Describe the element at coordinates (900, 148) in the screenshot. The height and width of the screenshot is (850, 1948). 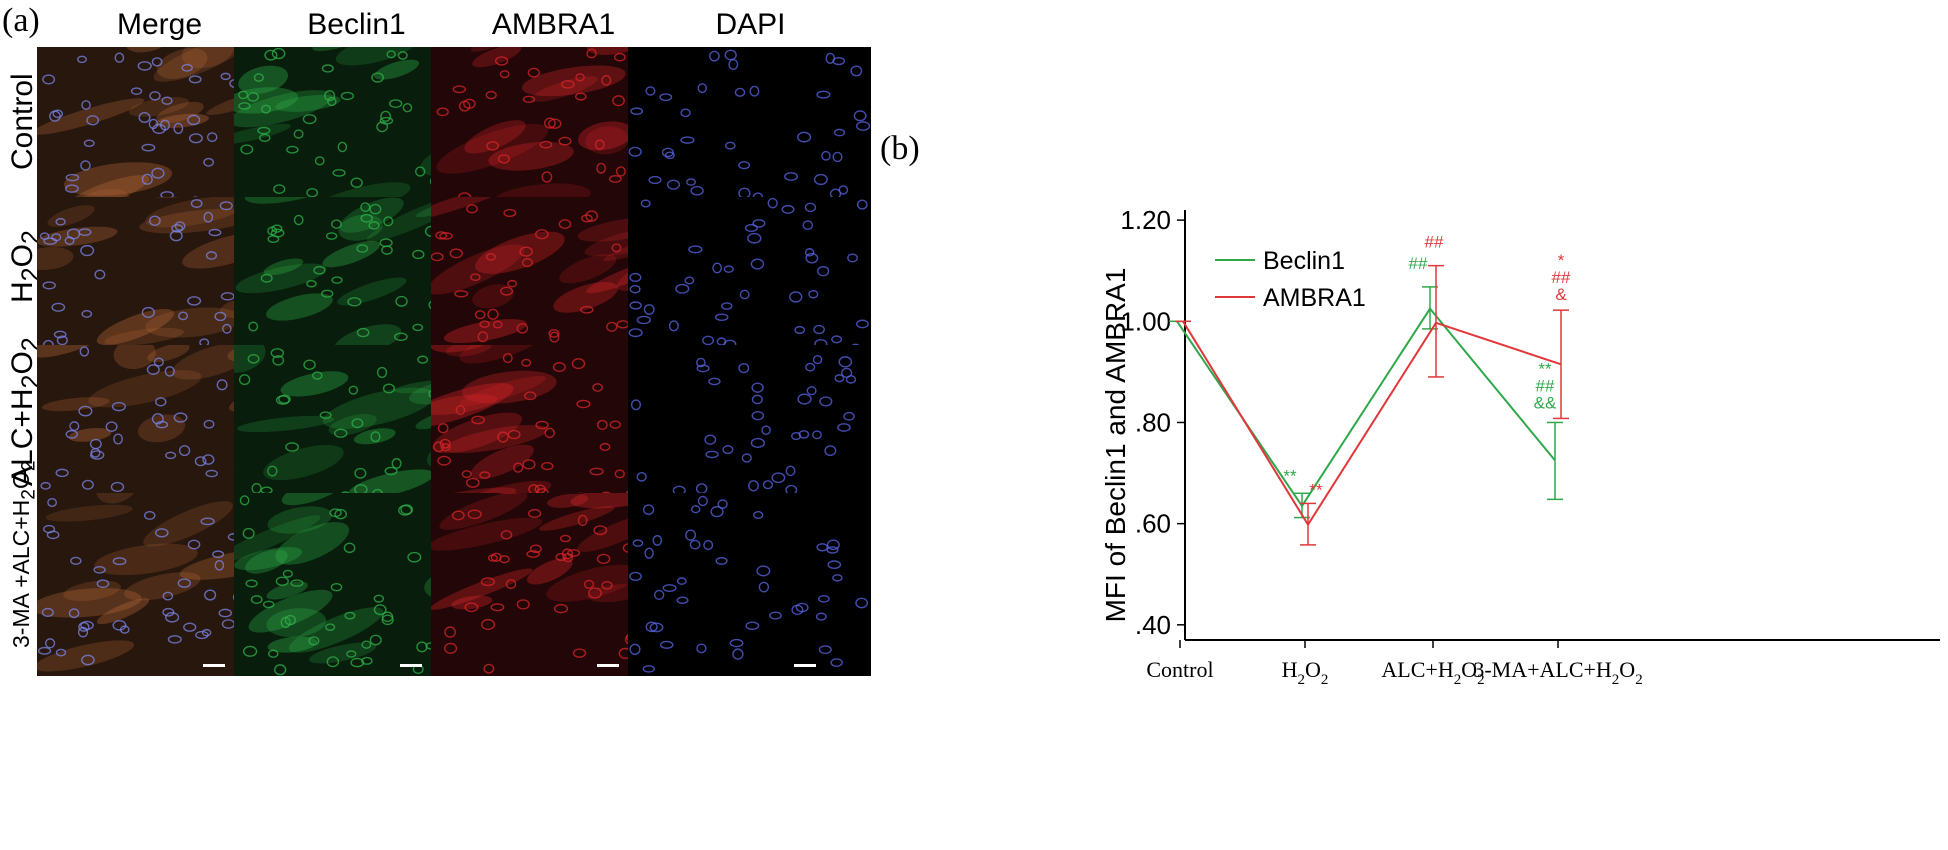
I see `panel-b-label: (b)` at that location.